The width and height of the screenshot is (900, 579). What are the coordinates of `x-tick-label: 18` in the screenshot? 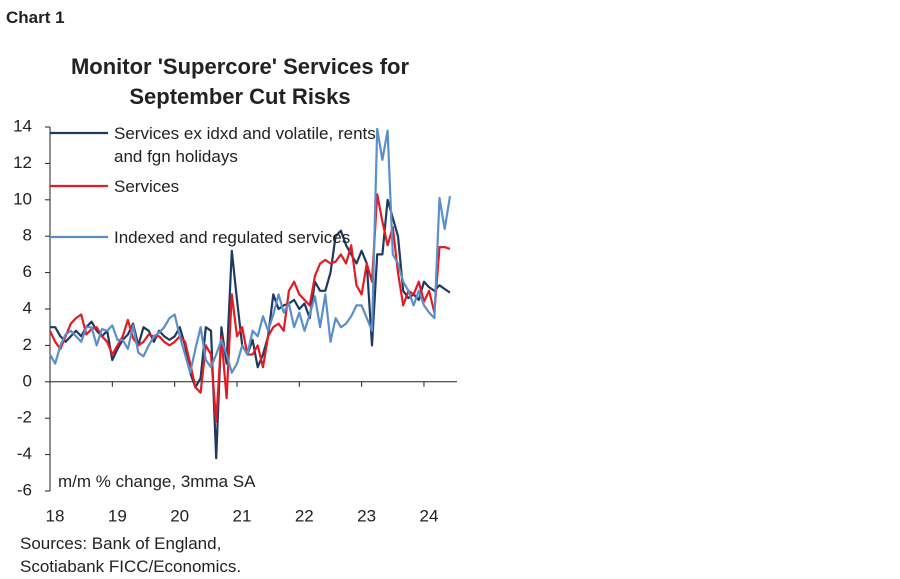 It's located at (55, 515).